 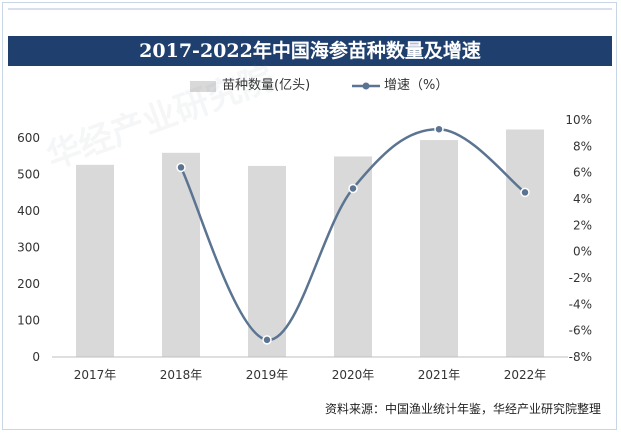 What do you see at coordinates (28, 321) in the screenshot?
I see `y-left-tick-label-1: 100` at bounding box center [28, 321].